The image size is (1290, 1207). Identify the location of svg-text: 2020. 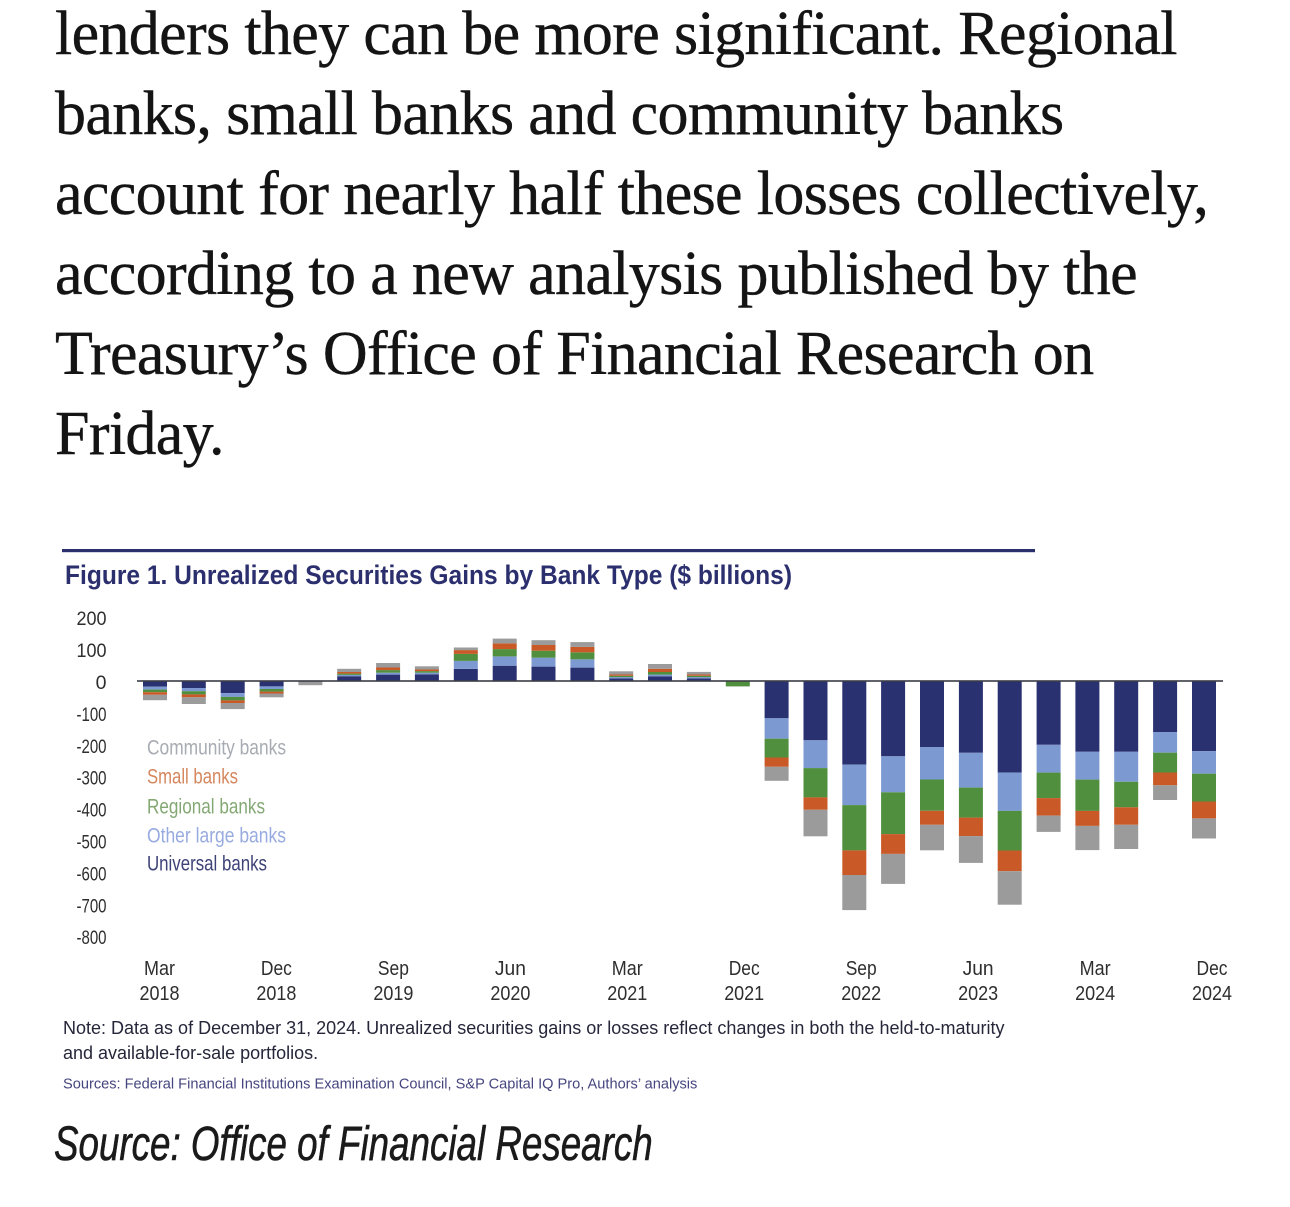
(510, 994).